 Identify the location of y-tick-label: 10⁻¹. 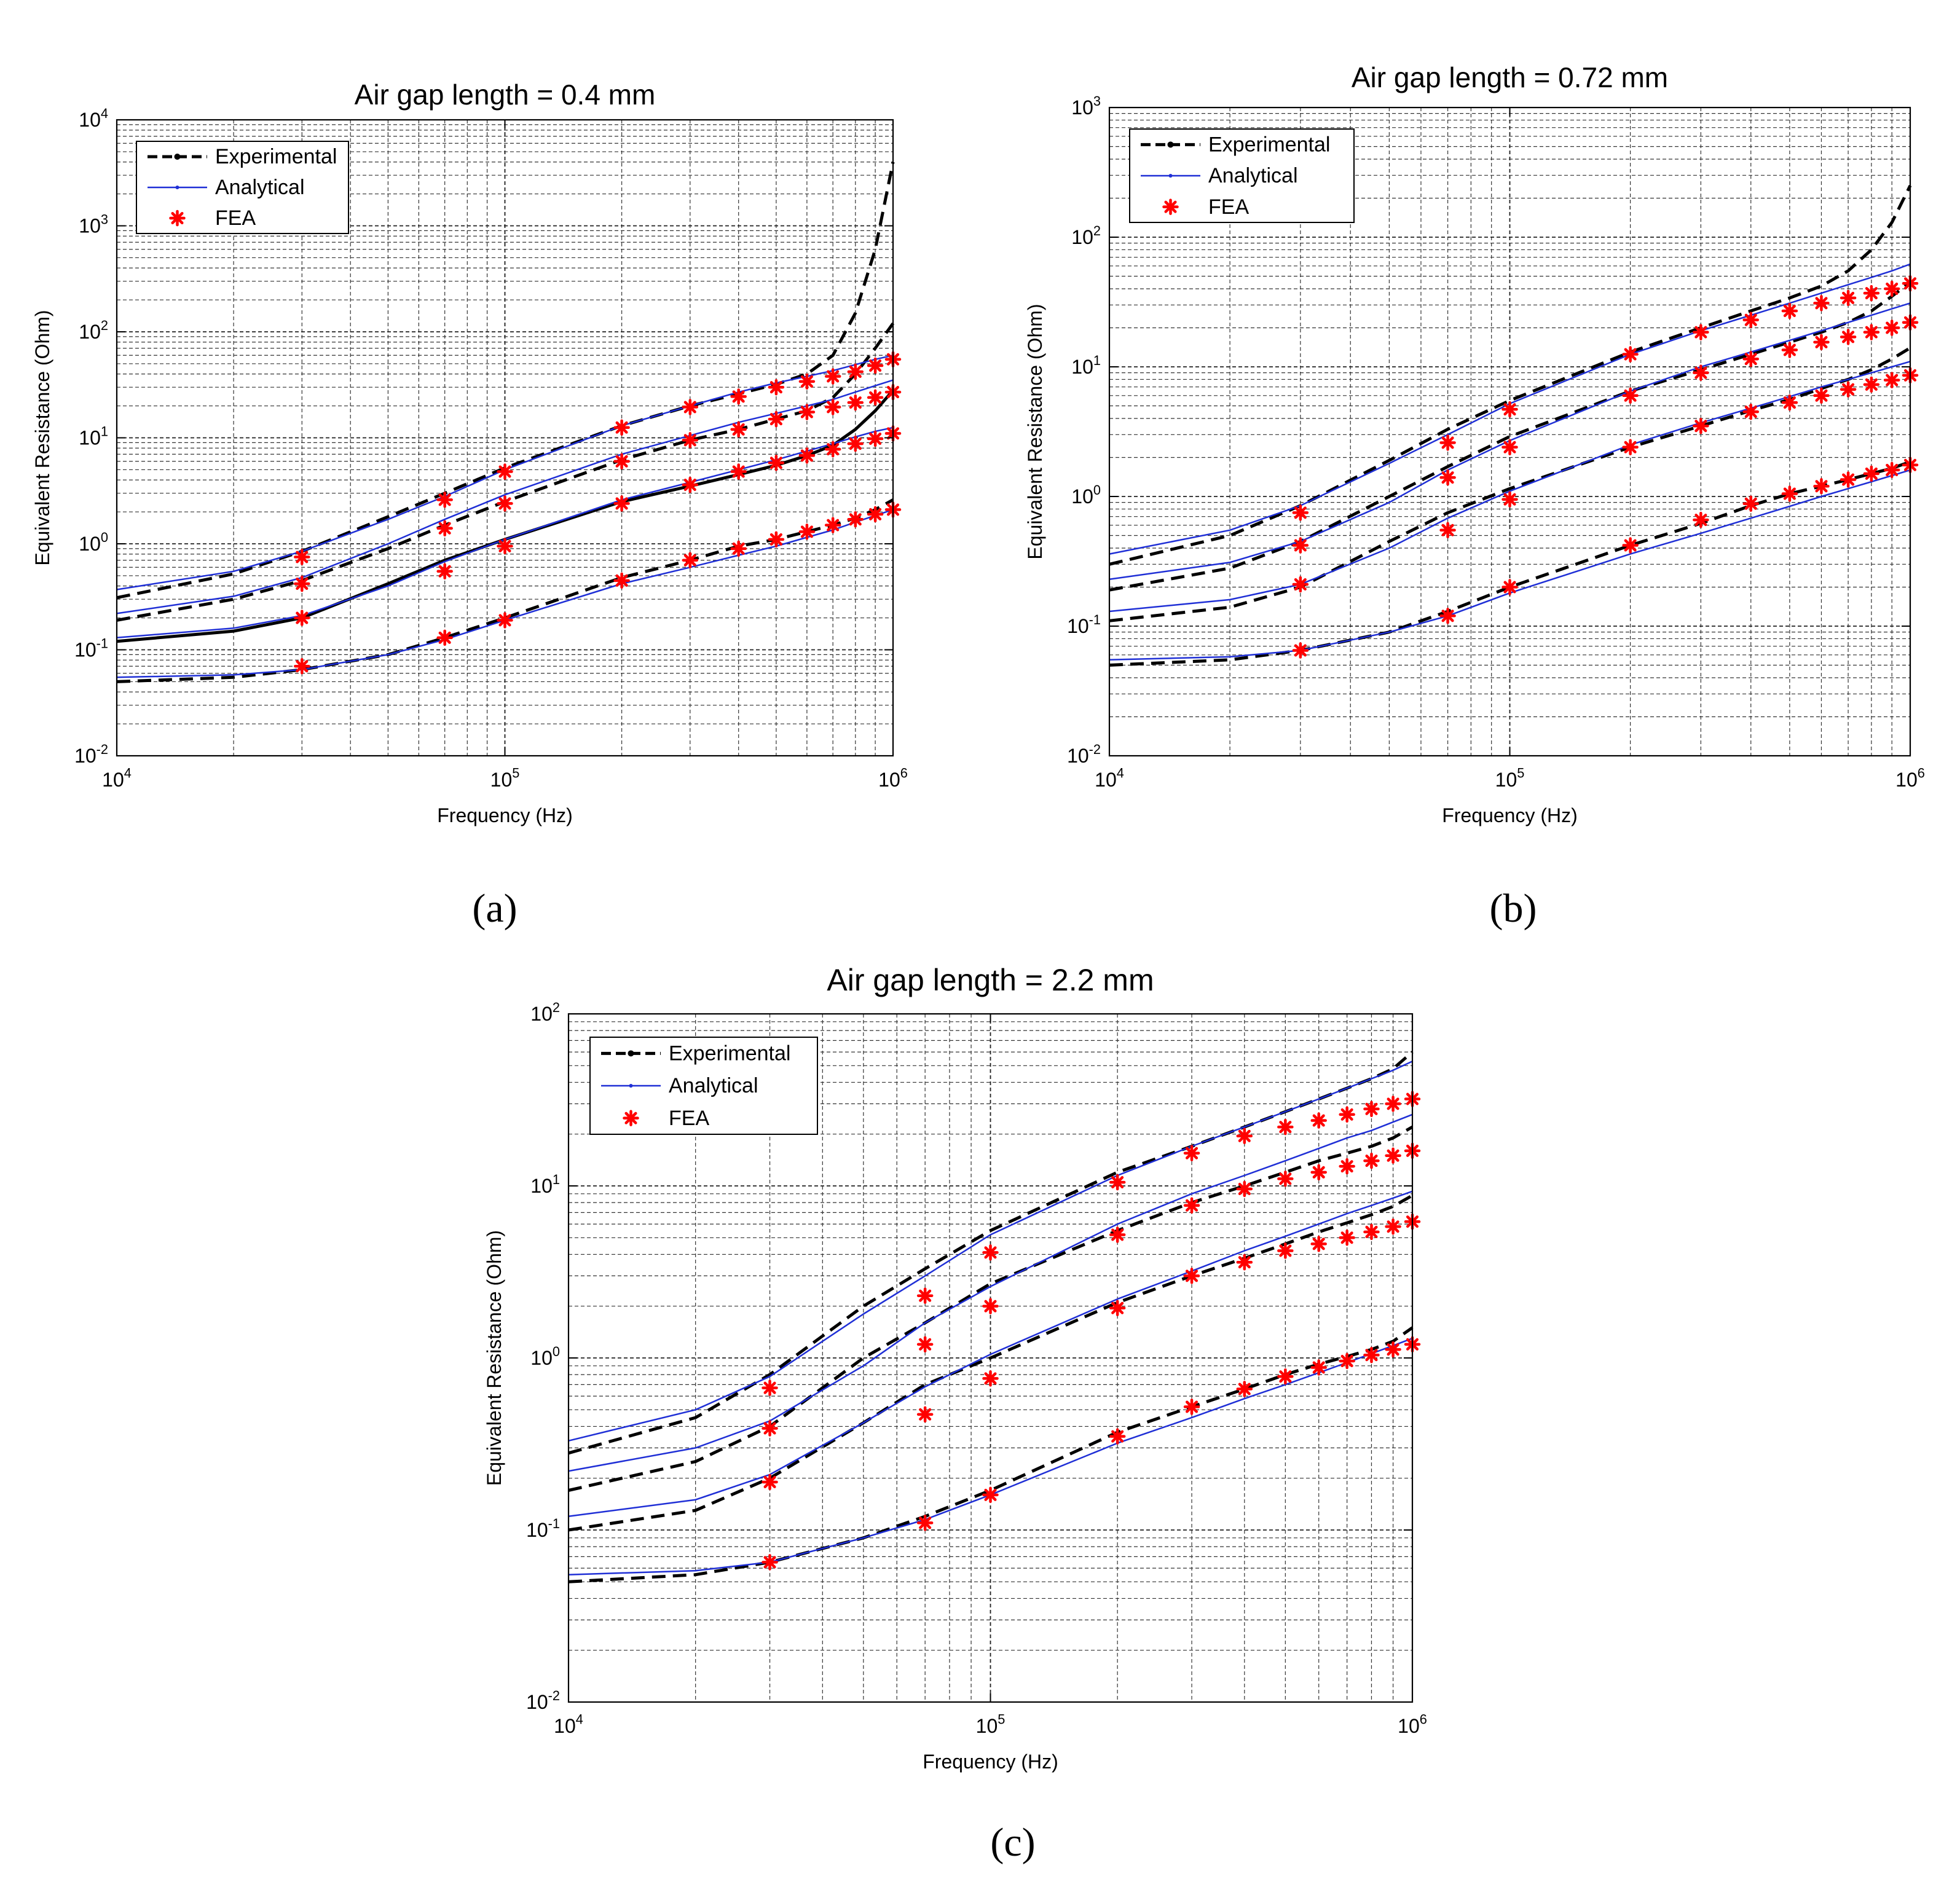
(1084, 624).